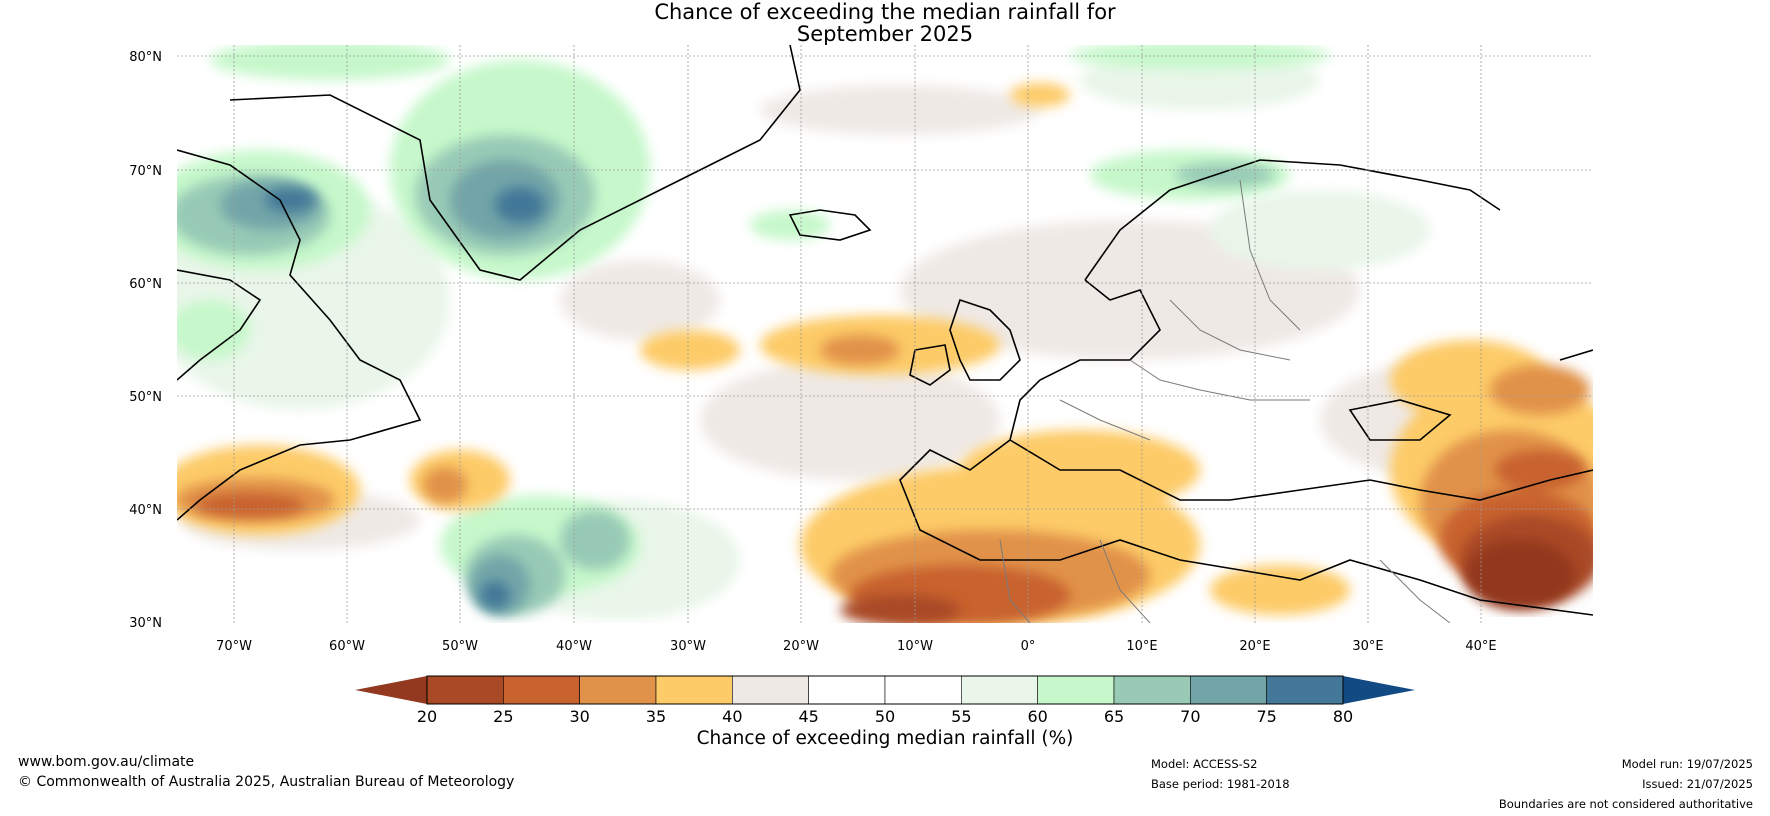  What do you see at coordinates (1204, 764) in the screenshot?
I see `model-text: Model: ACCESS-S2` at bounding box center [1204, 764].